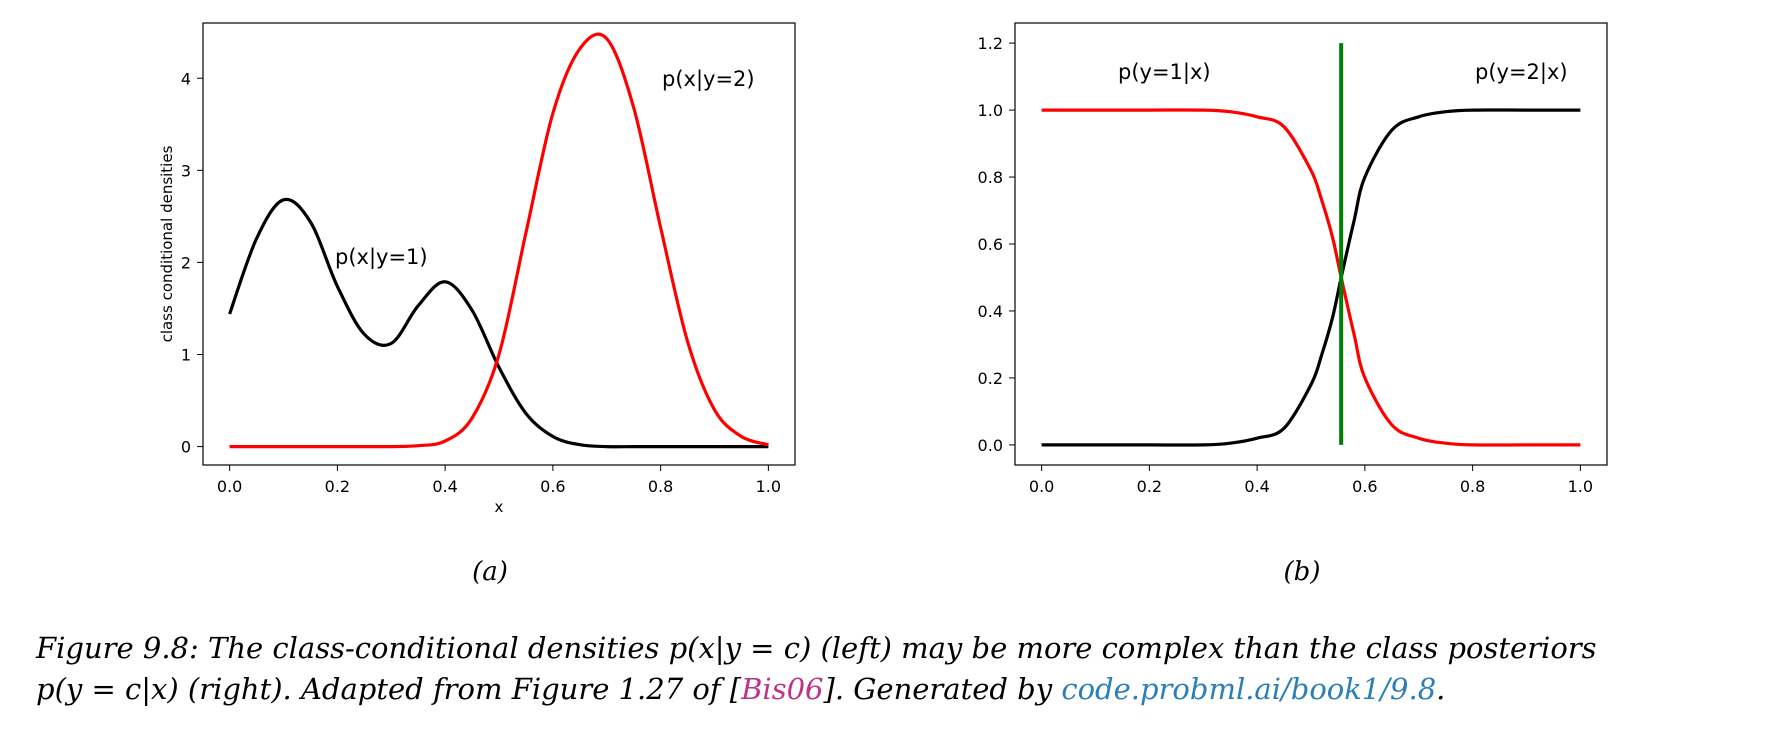 The height and width of the screenshot is (744, 1778). What do you see at coordinates (337, 486) in the screenshot?
I see `panel-a-x-tick-label: 0.2` at bounding box center [337, 486].